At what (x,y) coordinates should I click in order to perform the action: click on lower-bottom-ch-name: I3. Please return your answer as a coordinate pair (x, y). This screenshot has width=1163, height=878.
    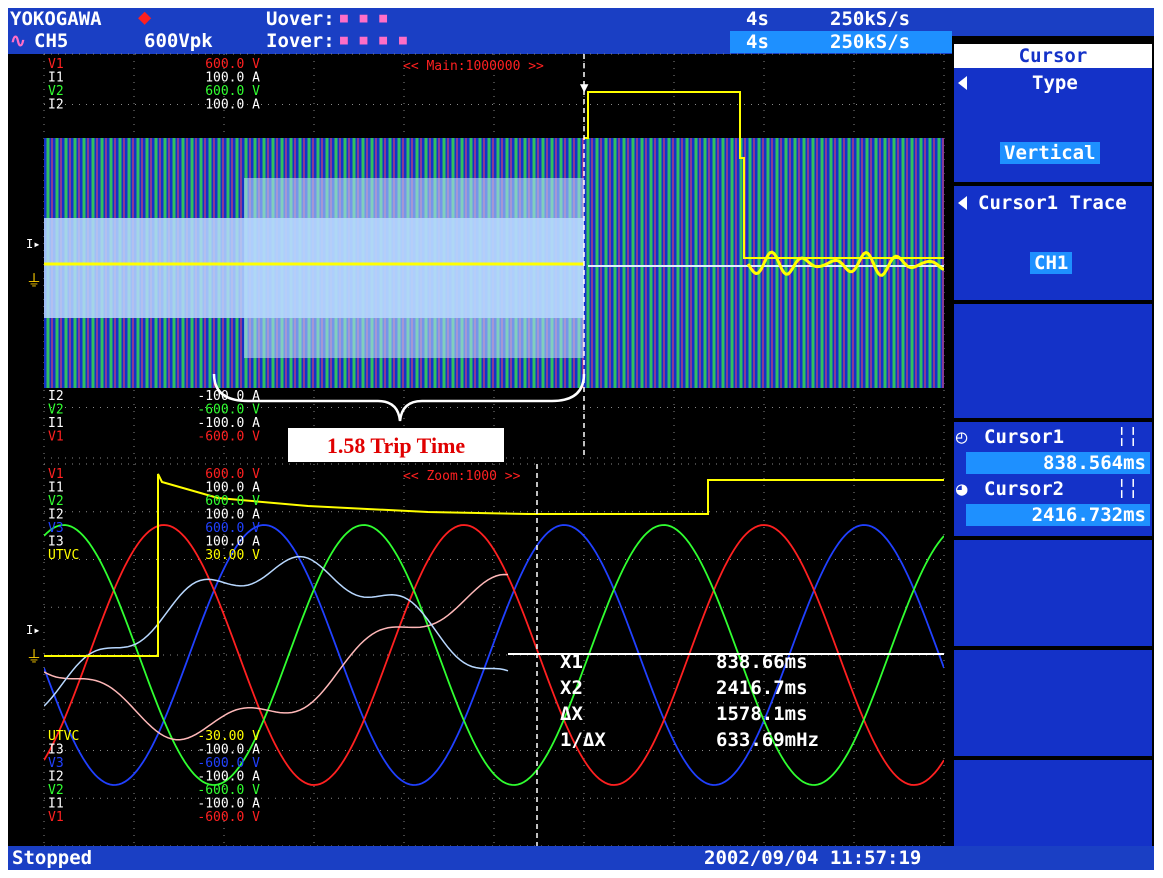
    Looking at the image, I should click on (56, 750).